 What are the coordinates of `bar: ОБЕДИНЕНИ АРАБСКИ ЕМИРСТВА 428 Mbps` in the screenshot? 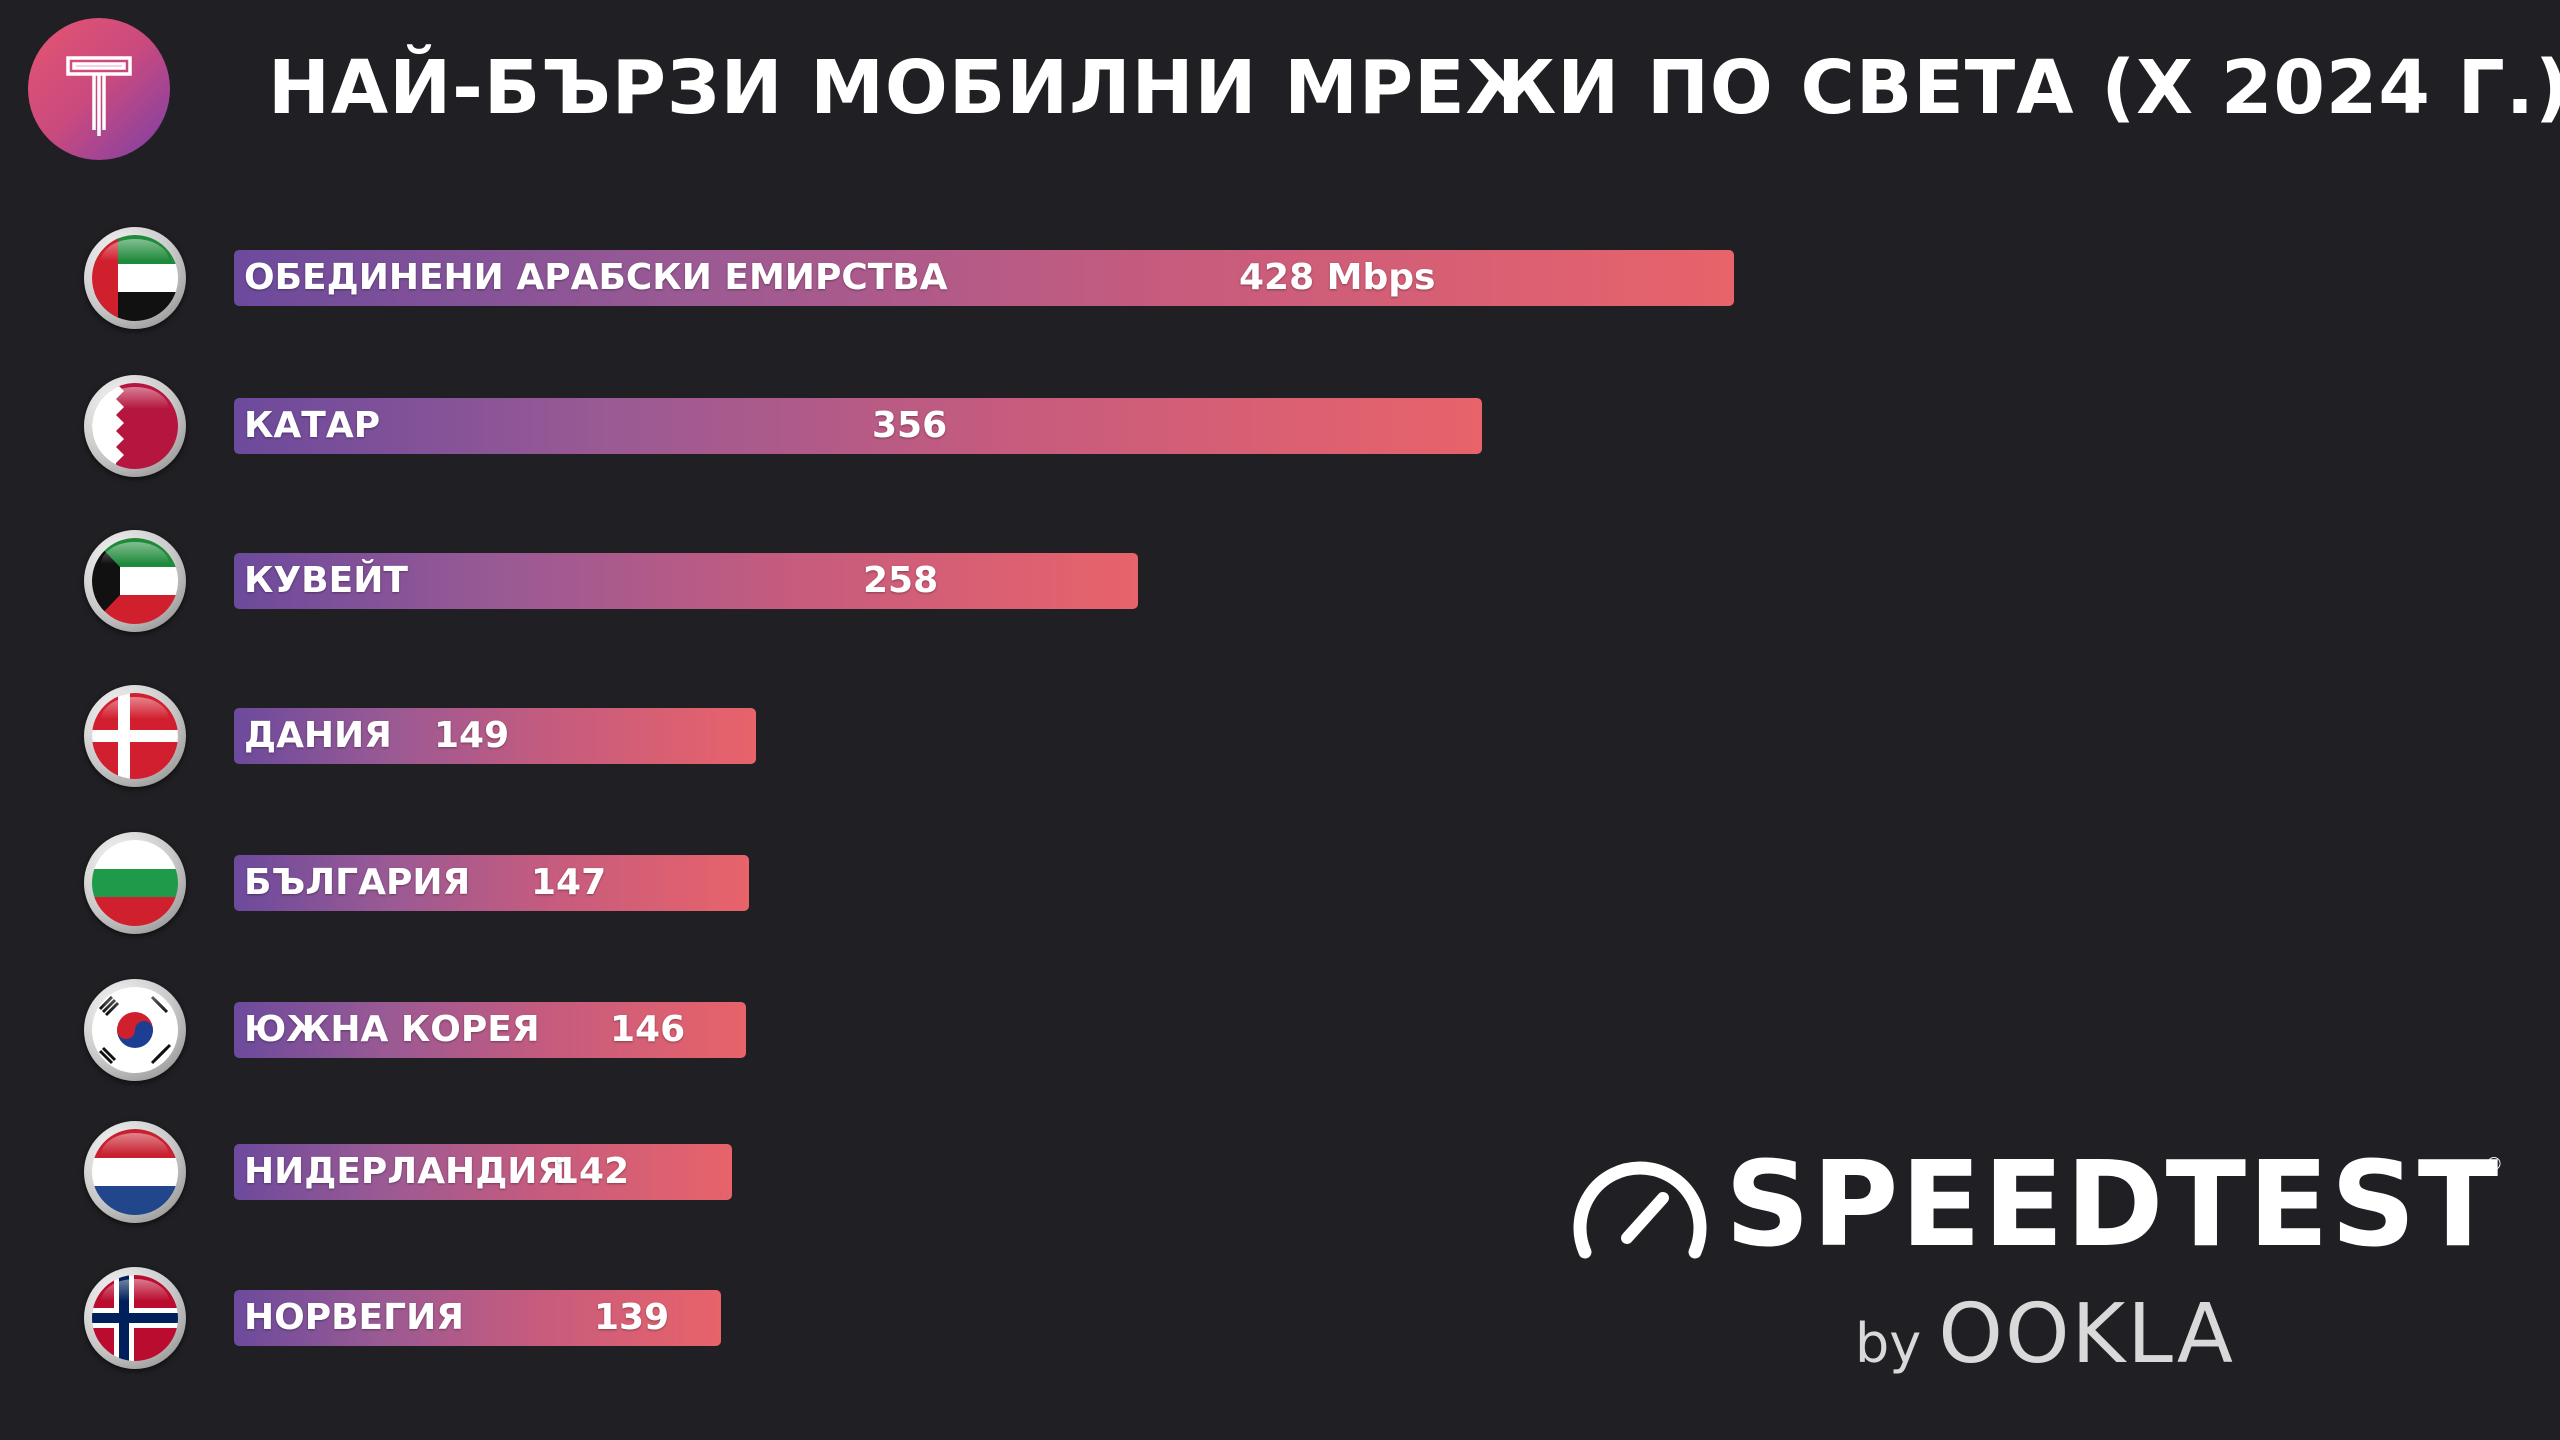 It's located at (984, 278).